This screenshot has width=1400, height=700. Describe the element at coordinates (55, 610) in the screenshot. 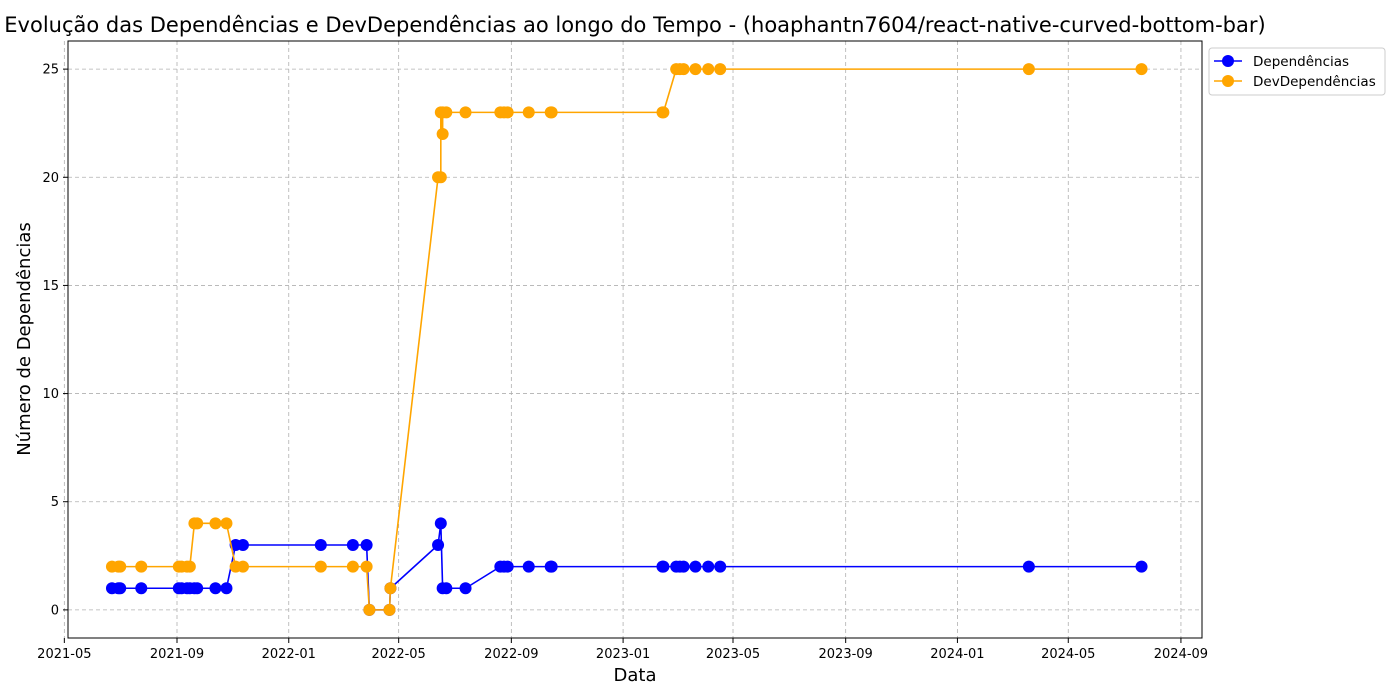

I see `y-tick-label: 0` at that location.